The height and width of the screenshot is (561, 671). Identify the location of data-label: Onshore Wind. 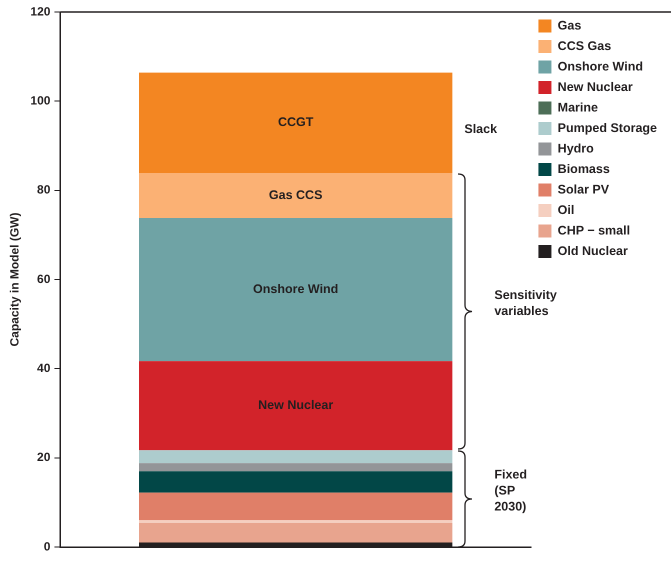
(295, 289).